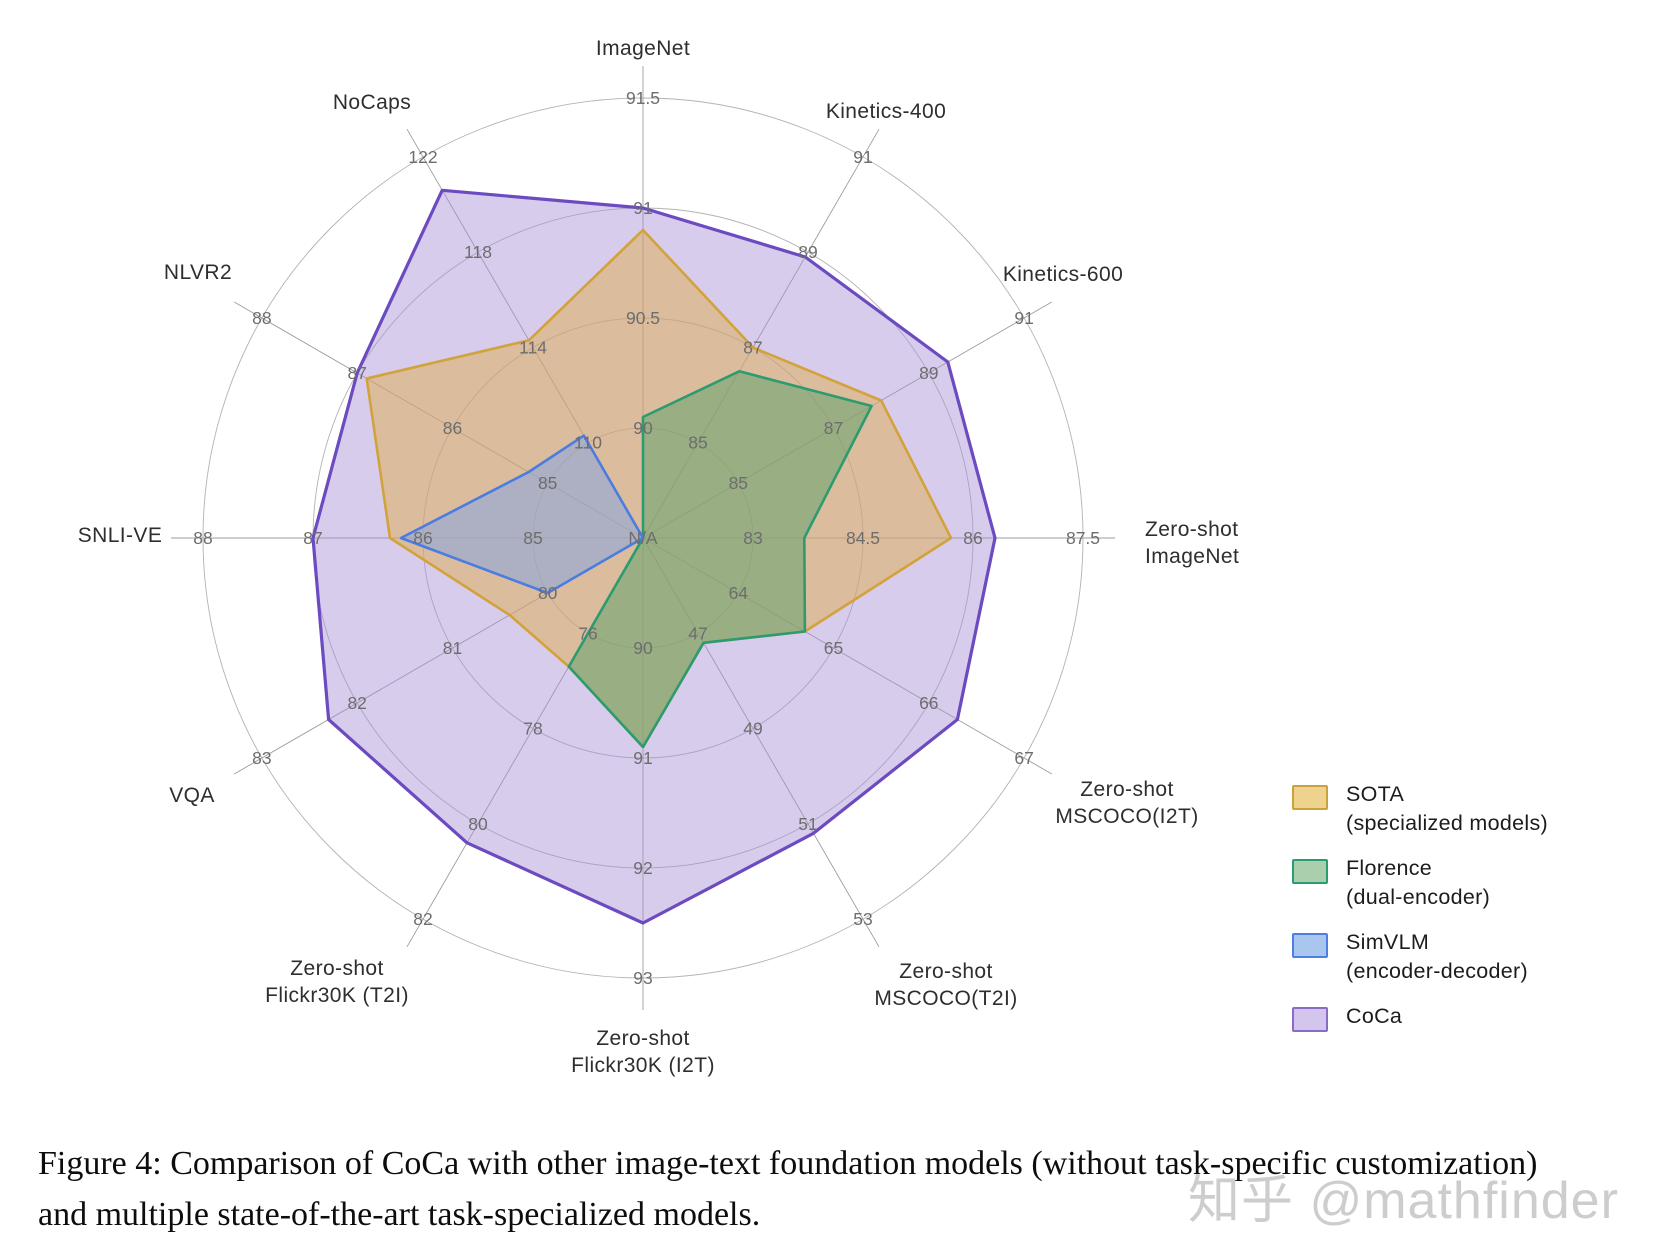  Describe the element at coordinates (1420, 883) in the screenshot. I see `legend-item-florence: Florence (dual-encoder)` at that location.